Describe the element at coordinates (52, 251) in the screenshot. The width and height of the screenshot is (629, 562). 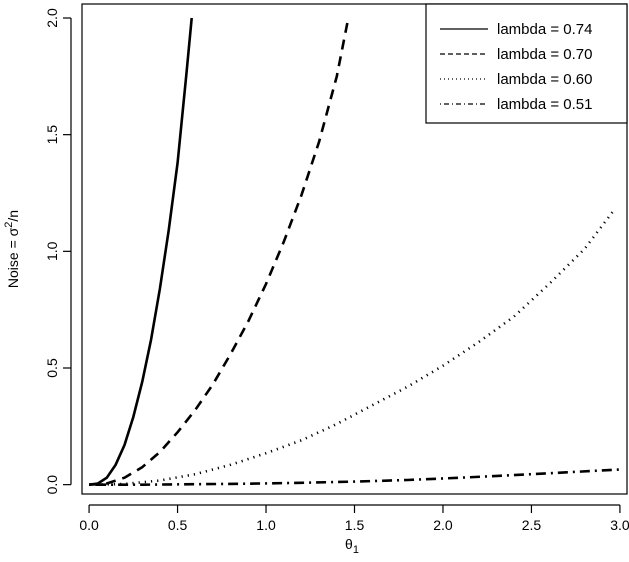
I see `y-tick-label-3: 1.0` at that location.